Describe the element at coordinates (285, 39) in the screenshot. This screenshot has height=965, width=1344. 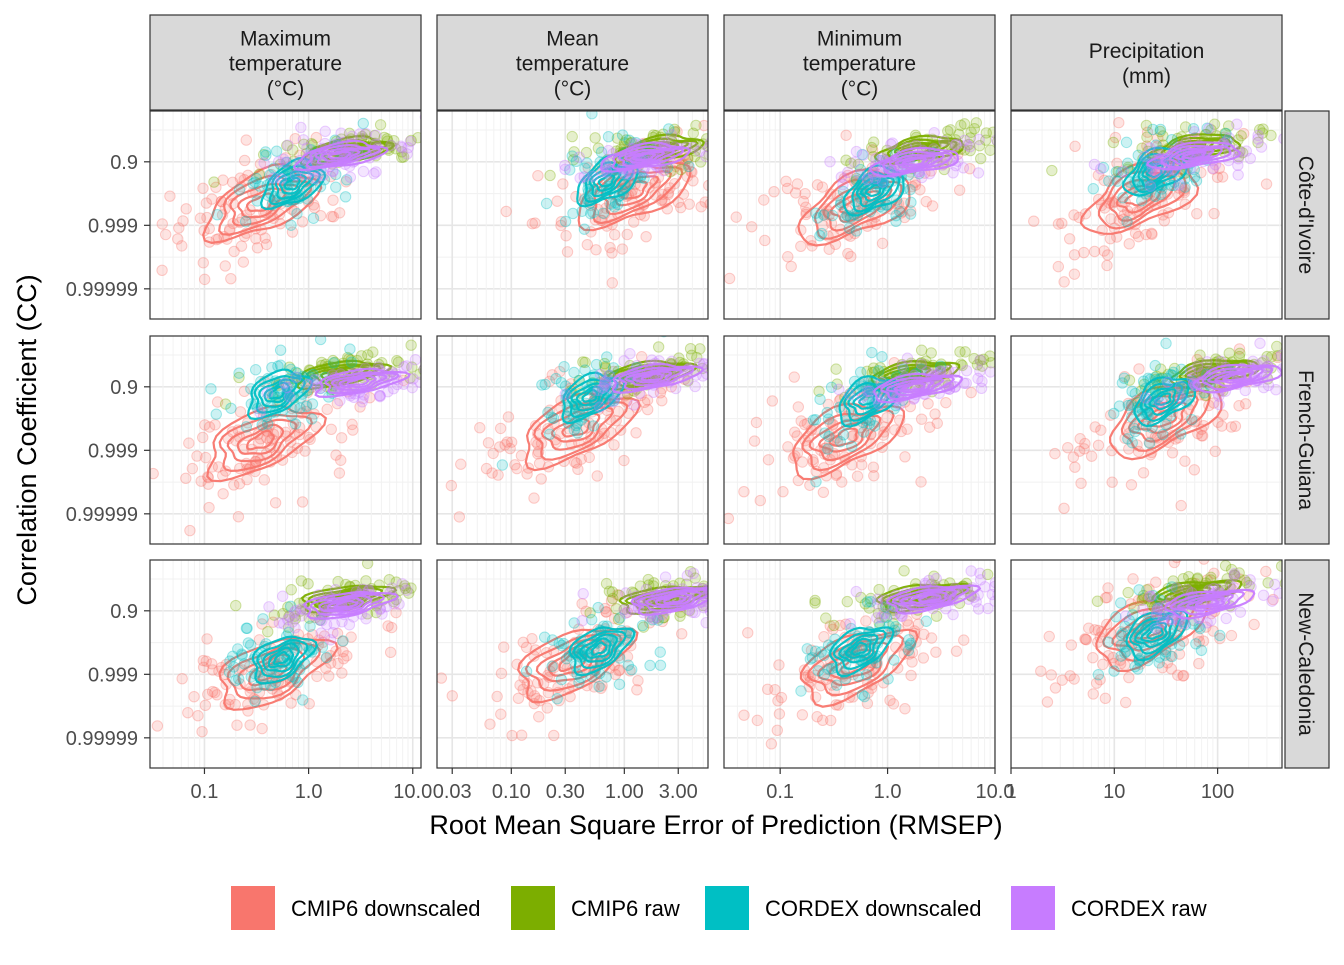
I see `facet-strip-label: Maximum` at that location.